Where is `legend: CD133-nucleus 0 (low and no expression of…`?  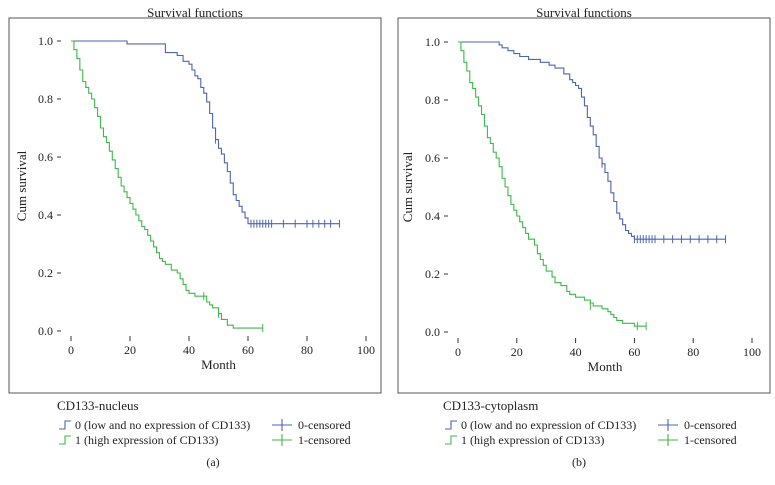 legend: CD133-nucleus 0 (low and no expression of… is located at coordinates (204, 422).